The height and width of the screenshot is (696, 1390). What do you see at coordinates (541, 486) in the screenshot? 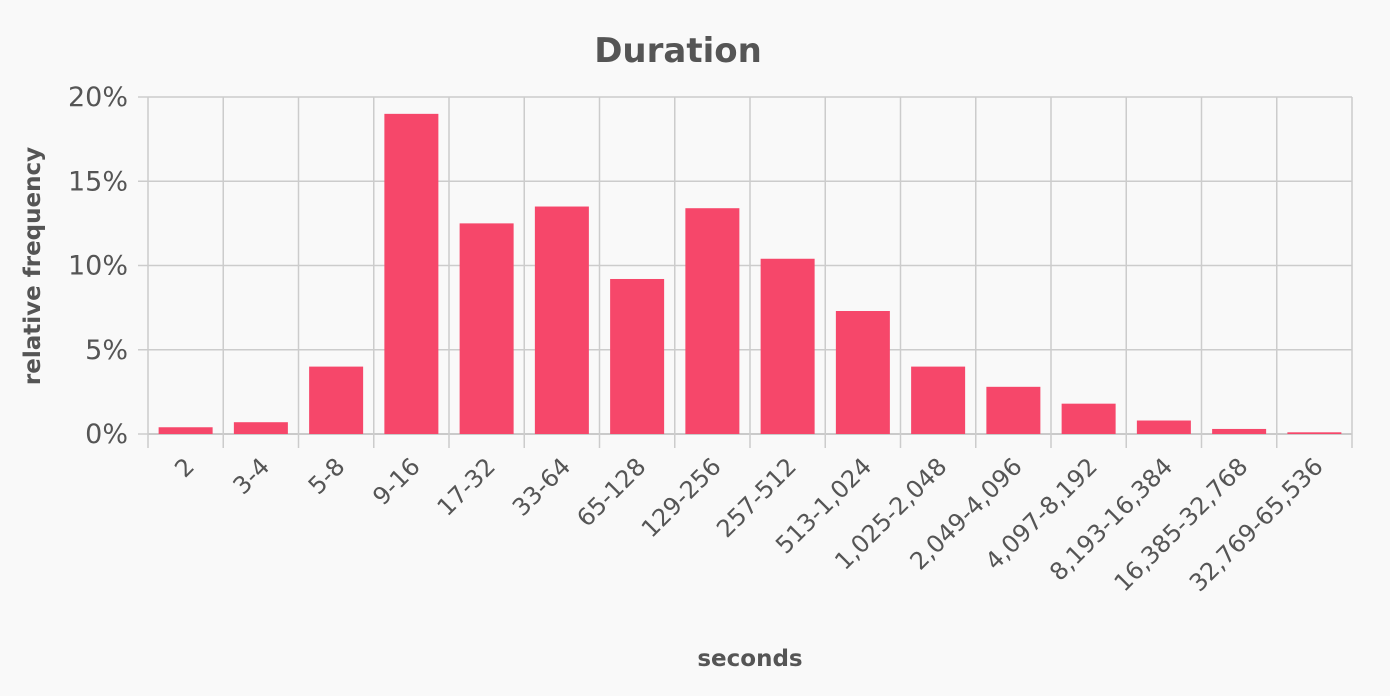
I see `x-tick-label: 33-64` at bounding box center [541, 486].